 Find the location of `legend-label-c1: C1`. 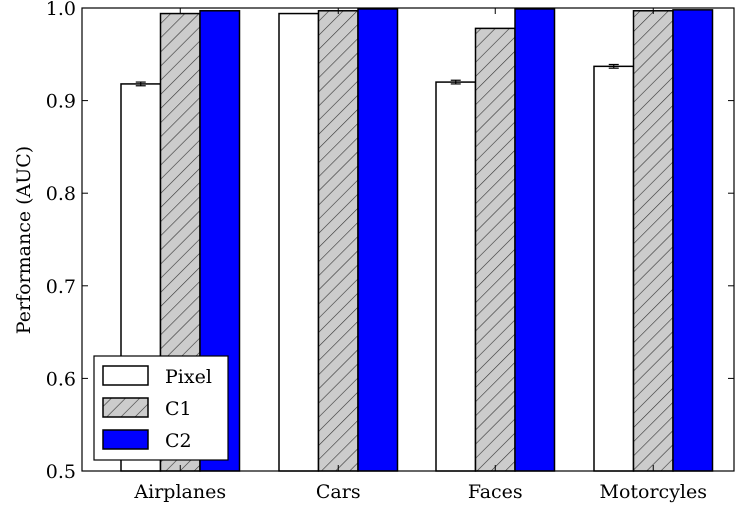

legend-label-c1: C1 is located at coordinates (178, 409).